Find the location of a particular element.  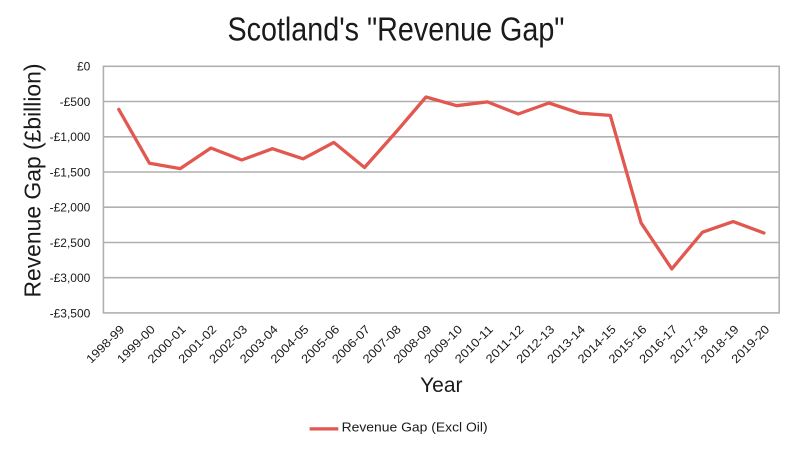

svg-text: -£3,000 is located at coordinates (70, 278).